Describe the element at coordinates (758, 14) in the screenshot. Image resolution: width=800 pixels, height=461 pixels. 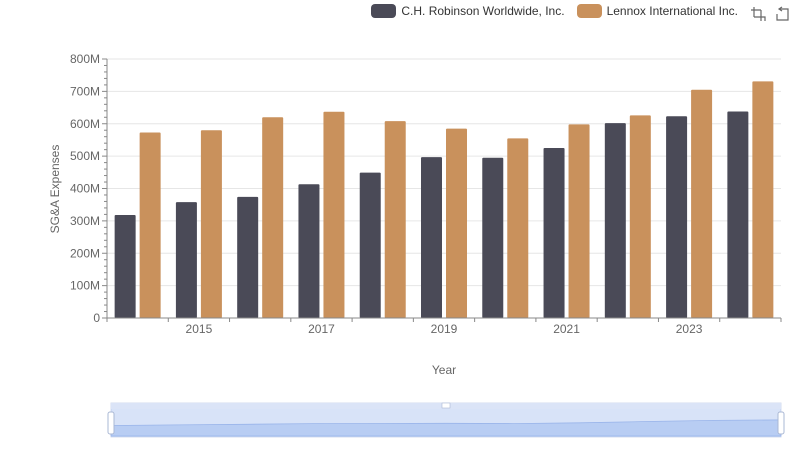
I see `zoom-icon` at that location.